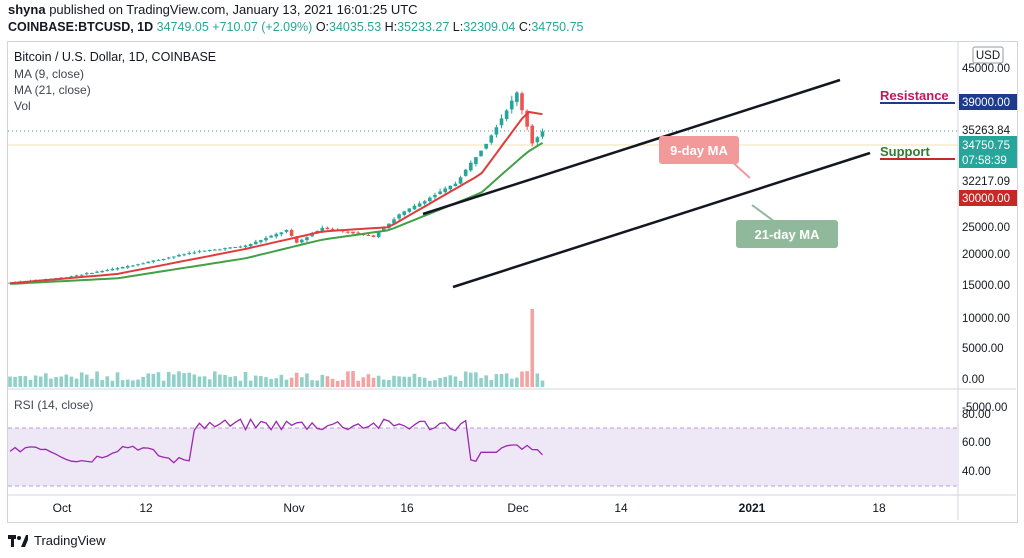  Describe the element at coordinates (27, 9) in the screenshot. I see `publisher-name: shyna` at that location.